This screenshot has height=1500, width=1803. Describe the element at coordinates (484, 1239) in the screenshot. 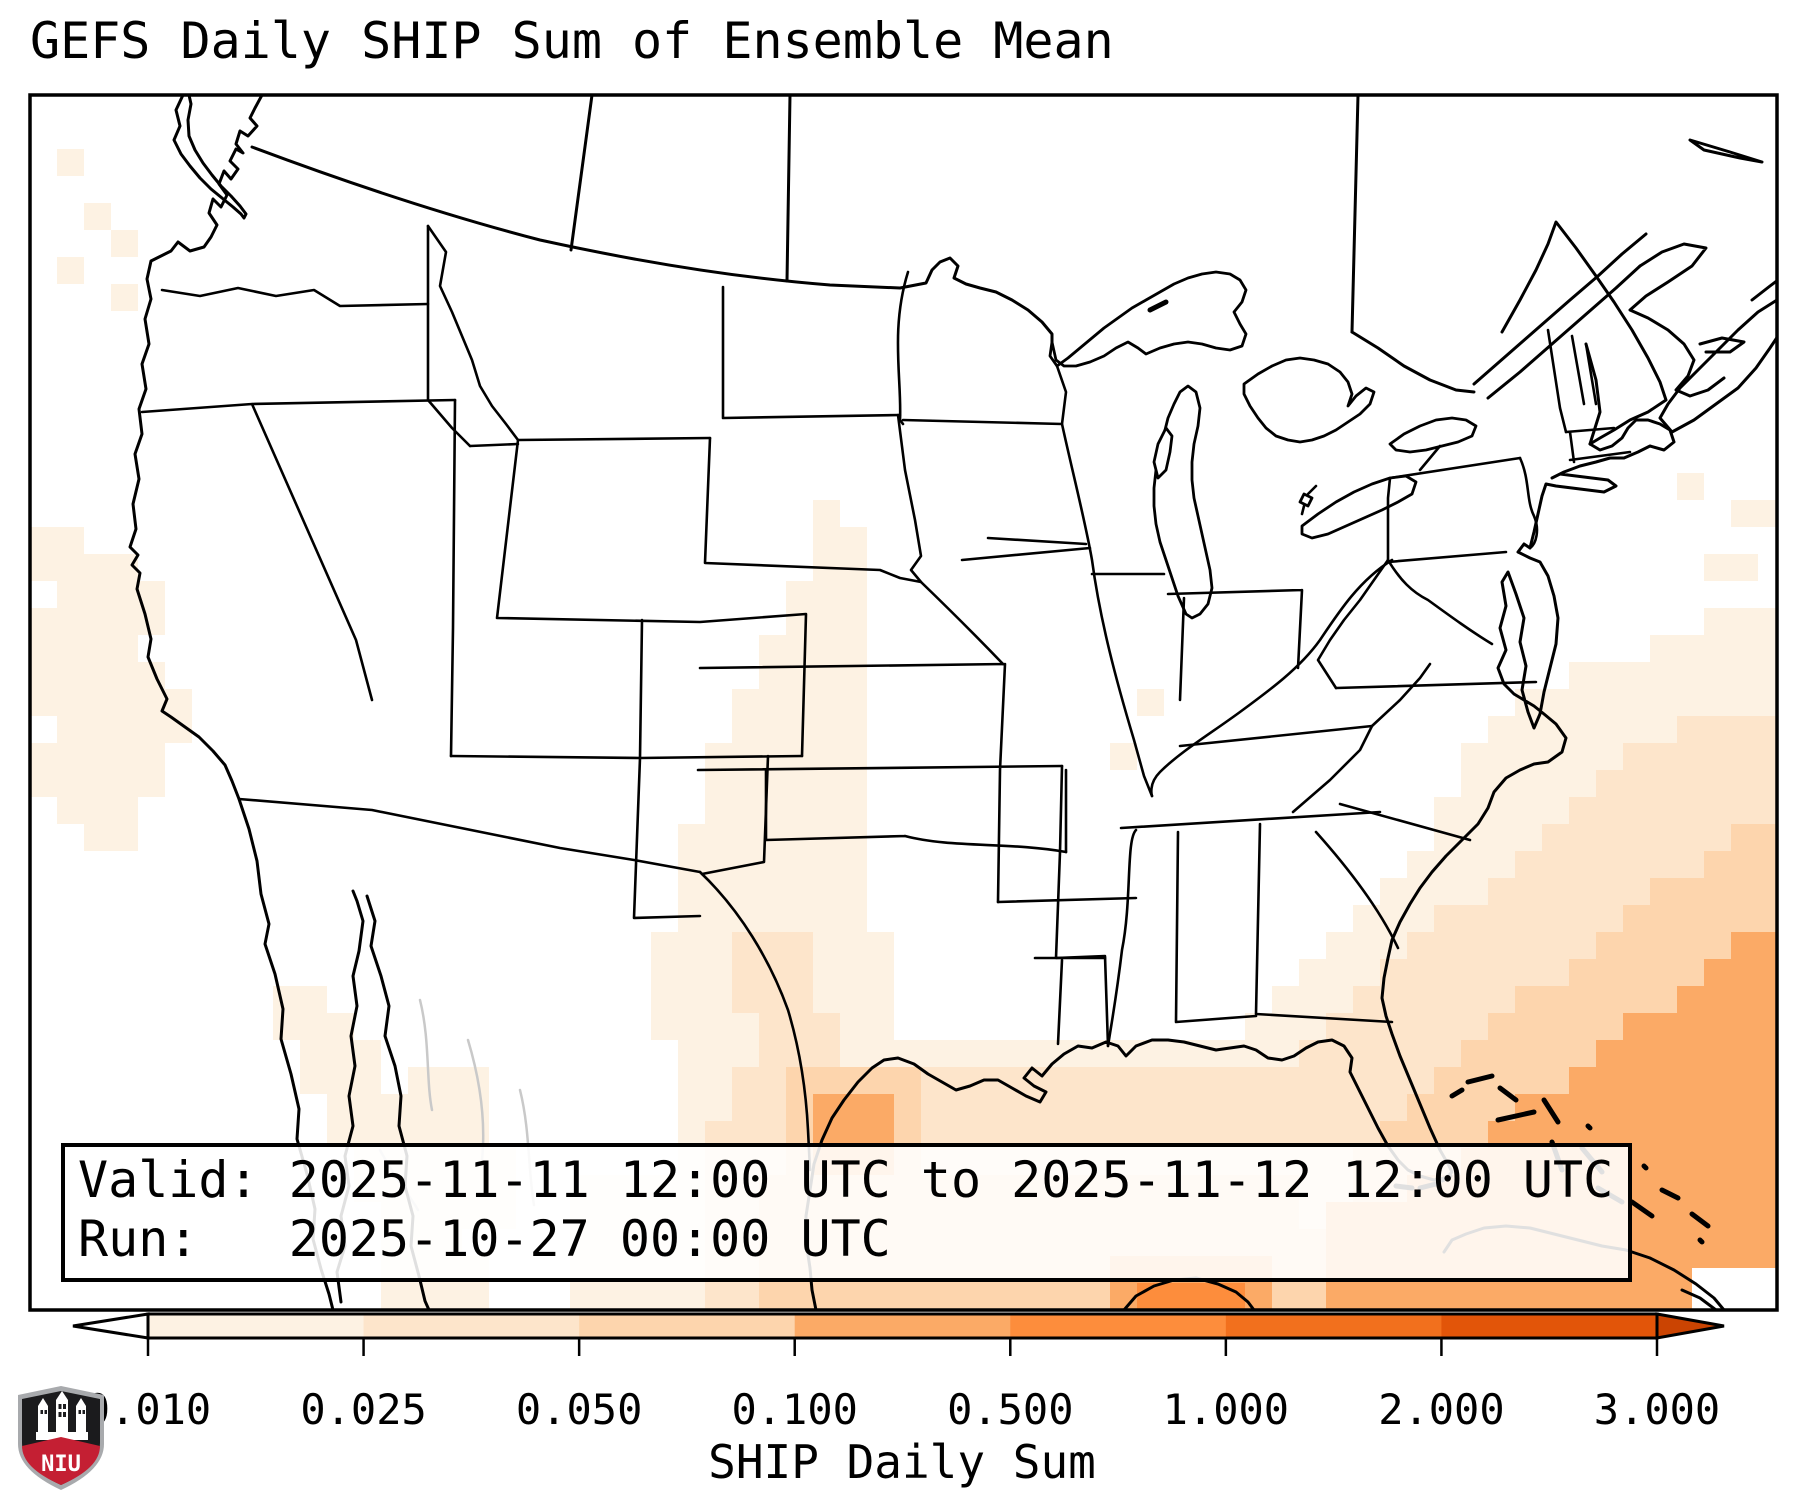

I see `info-box-run-line: Run: 2025-10-27 00:00 UTC` at that location.